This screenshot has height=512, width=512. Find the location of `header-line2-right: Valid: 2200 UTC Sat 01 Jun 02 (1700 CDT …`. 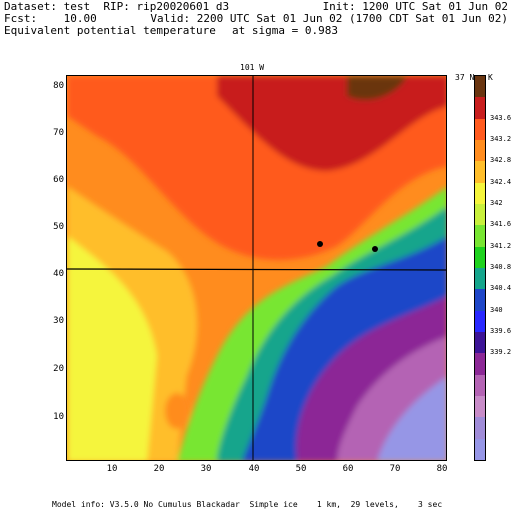

header-line2-right: Valid: 2200 UTC Sat 01 Jun 02 (1700 CDT … is located at coordinates (329, 18).